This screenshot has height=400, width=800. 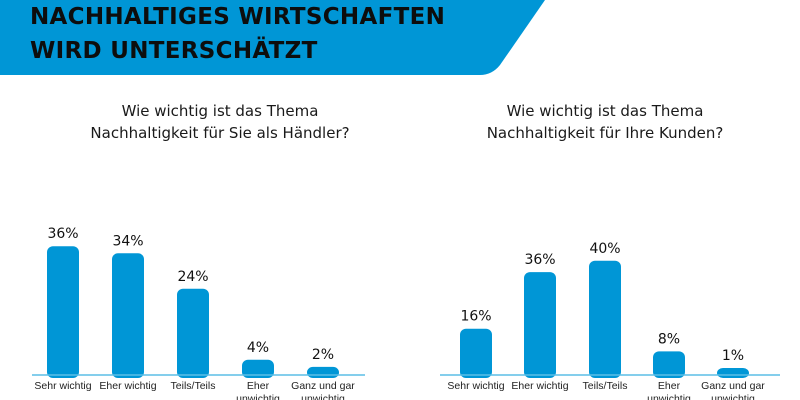 What do you see at coordinates (605, 133) in the screenshot?
I see `chart-2-title-line-2: Nachhaltigkeit für Ihre Kunden?` at bounding box center [605, 133].